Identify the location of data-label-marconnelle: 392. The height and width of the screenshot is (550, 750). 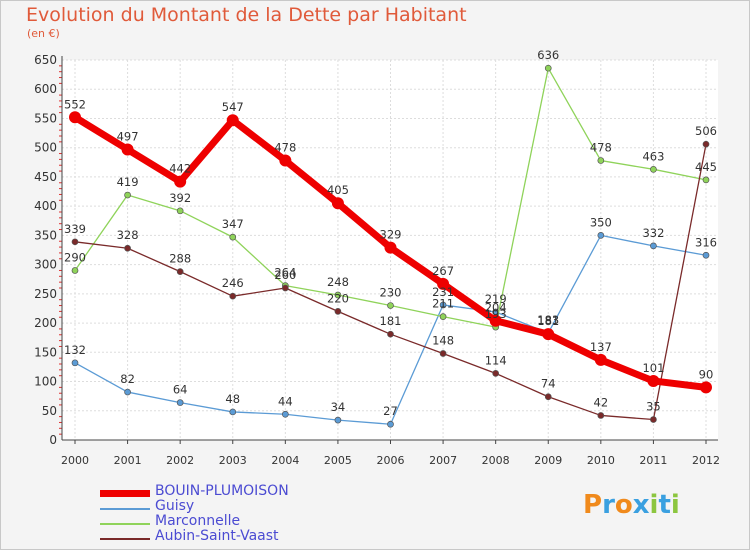
(180, 198).